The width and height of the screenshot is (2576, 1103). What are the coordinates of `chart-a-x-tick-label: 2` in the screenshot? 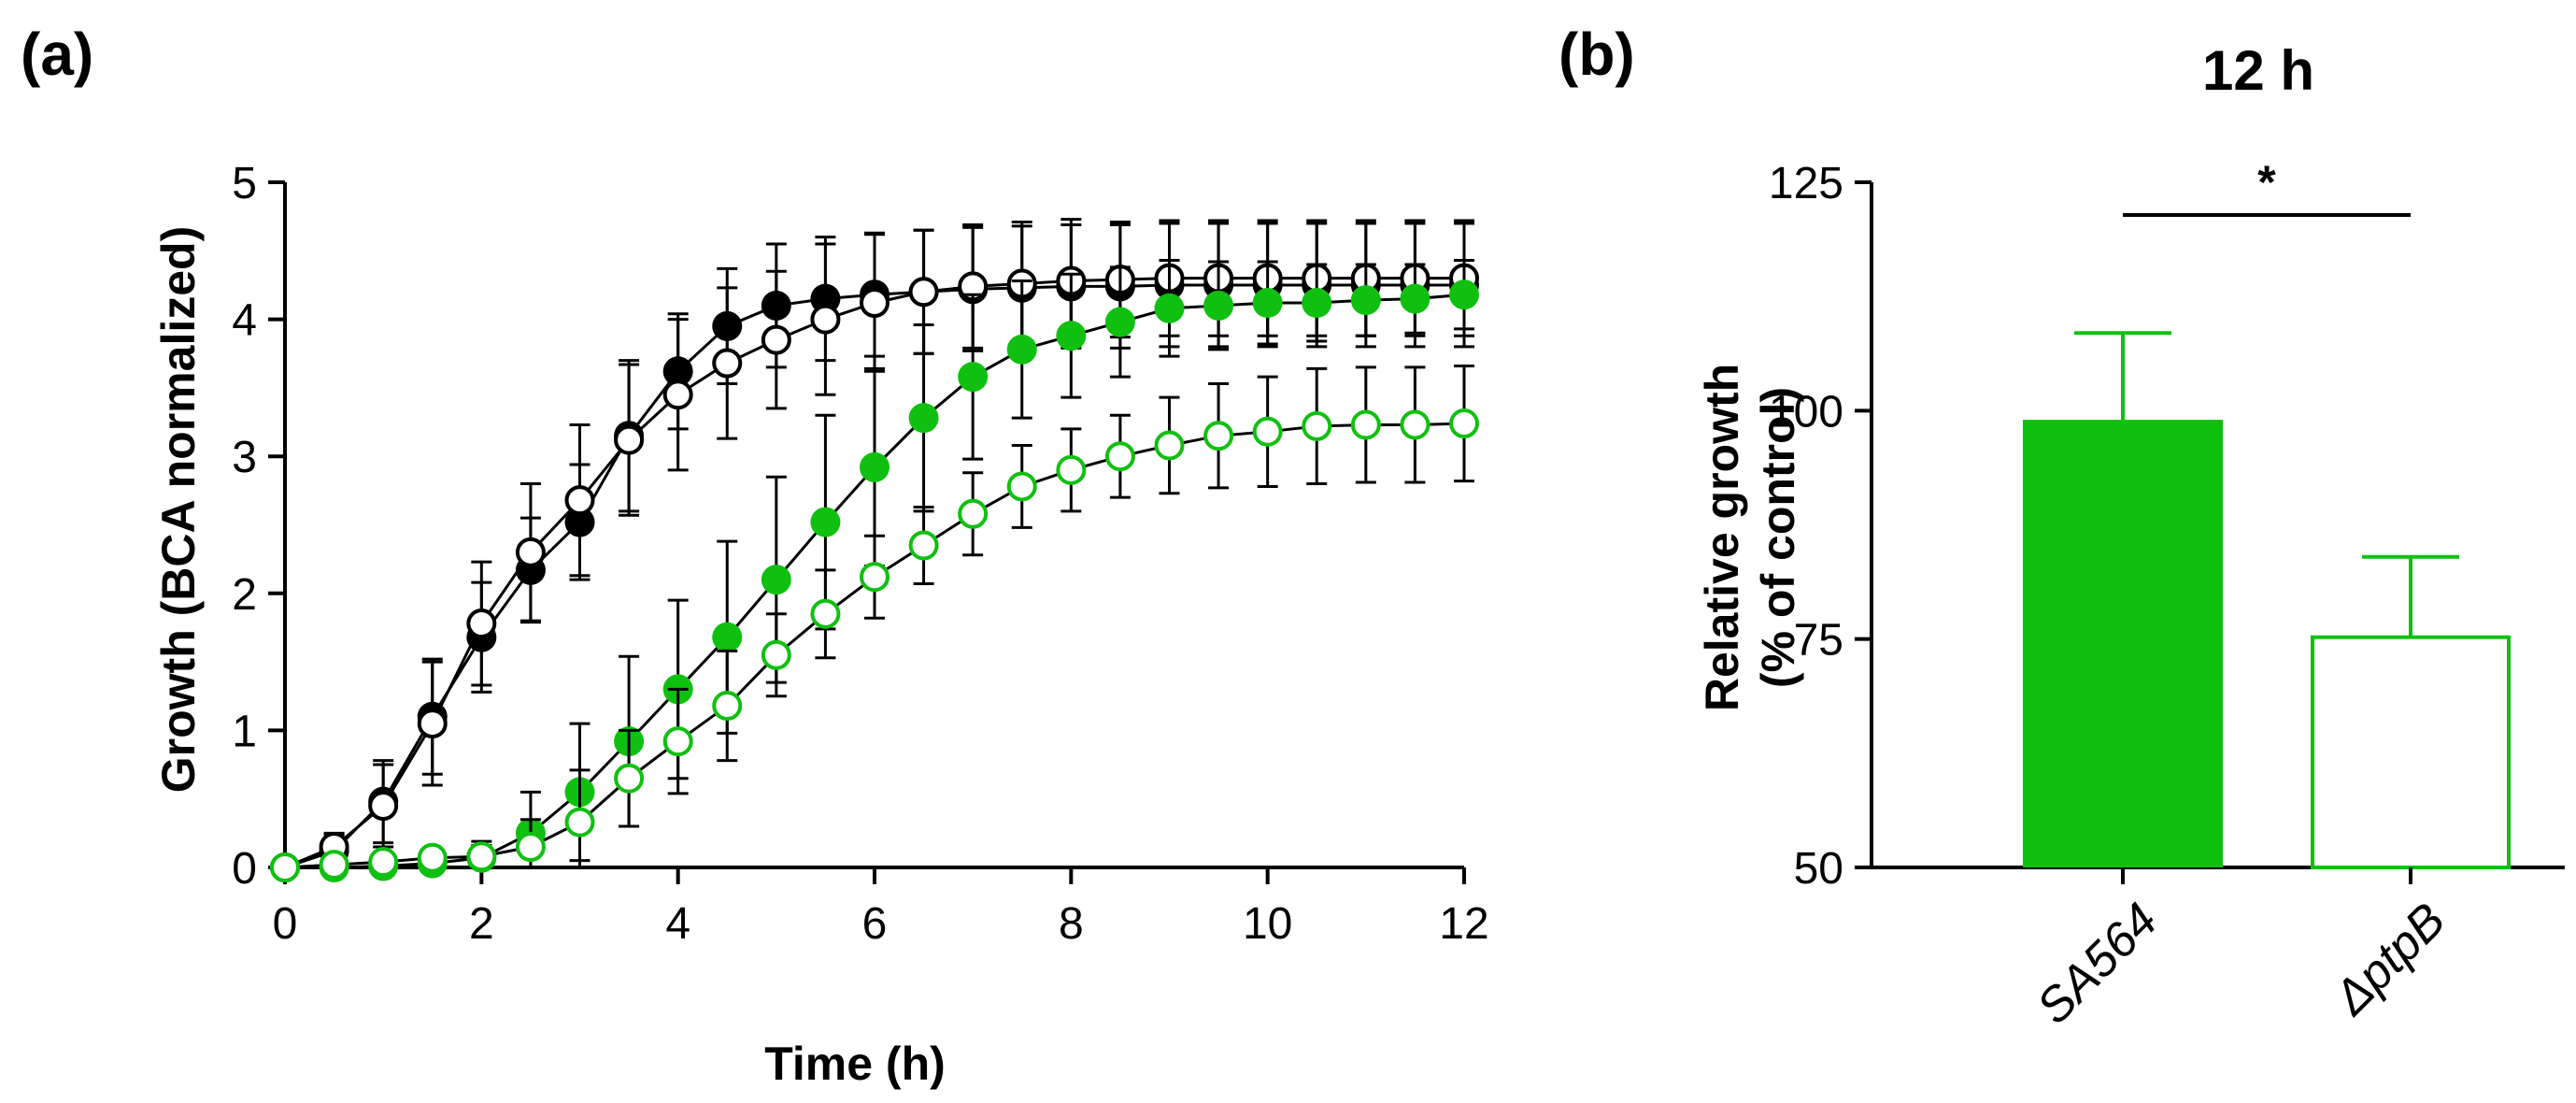 It's located at (481, 924).